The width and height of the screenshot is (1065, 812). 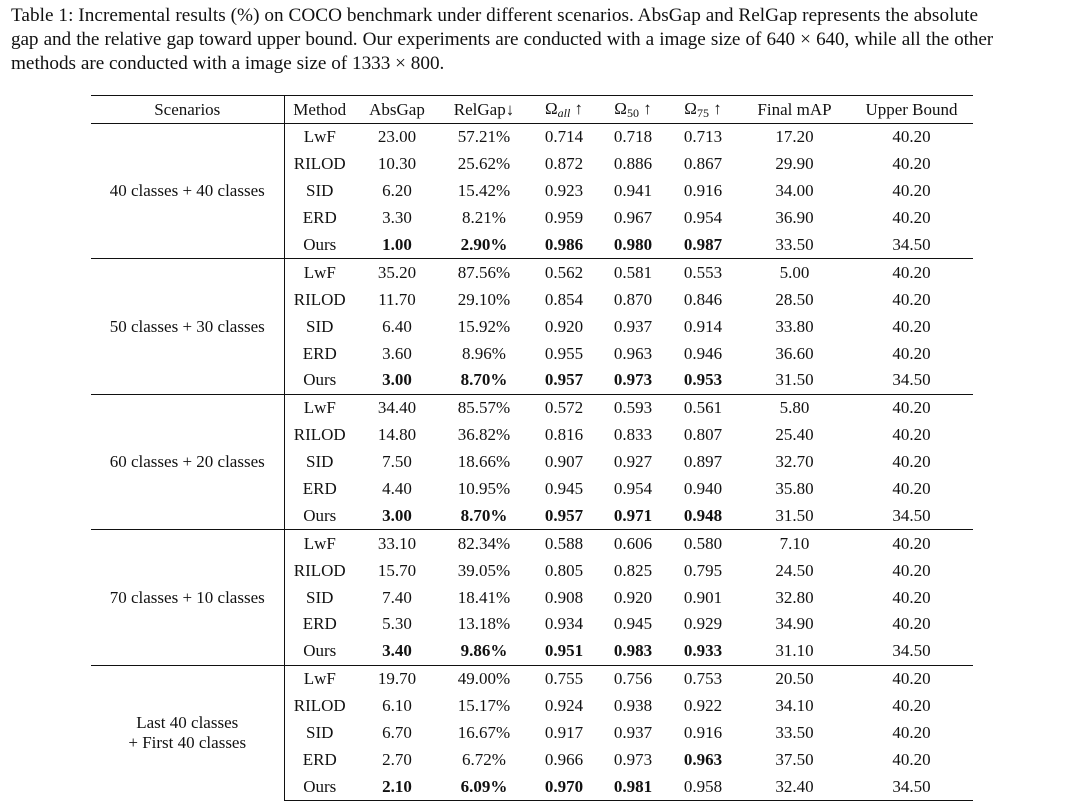 I want to click on absgap-cell: 10.30, so click(x=397, y=164).